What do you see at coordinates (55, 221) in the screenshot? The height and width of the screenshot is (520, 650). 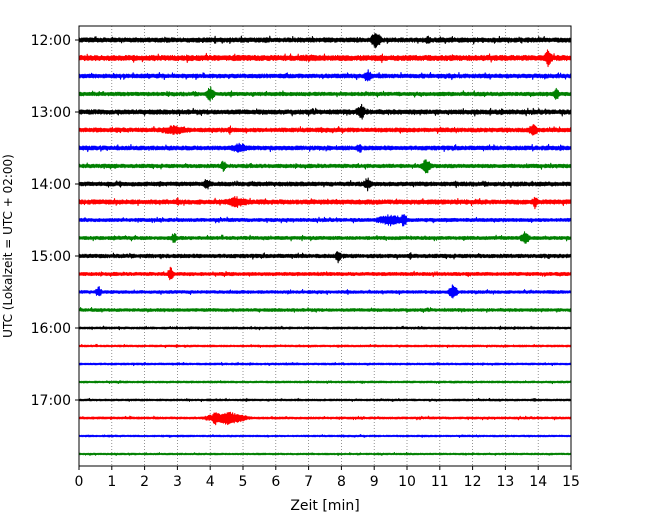 I see `y-axis: 12:00 13:00 14:00 15:00 16:00 17:00` at bounding box center [55, 221].